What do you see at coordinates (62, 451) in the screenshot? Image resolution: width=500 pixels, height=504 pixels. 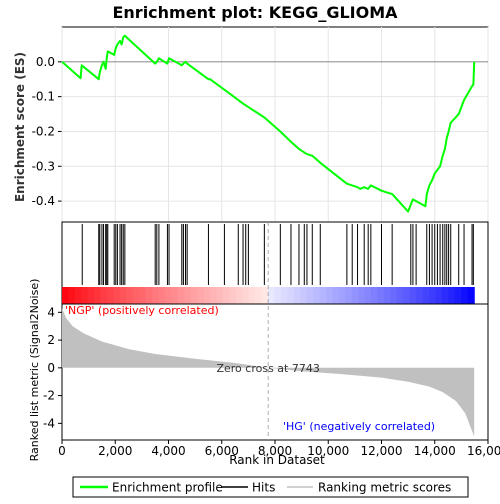 I see `x-tick-label: 0` at bounding box center [62, 451].